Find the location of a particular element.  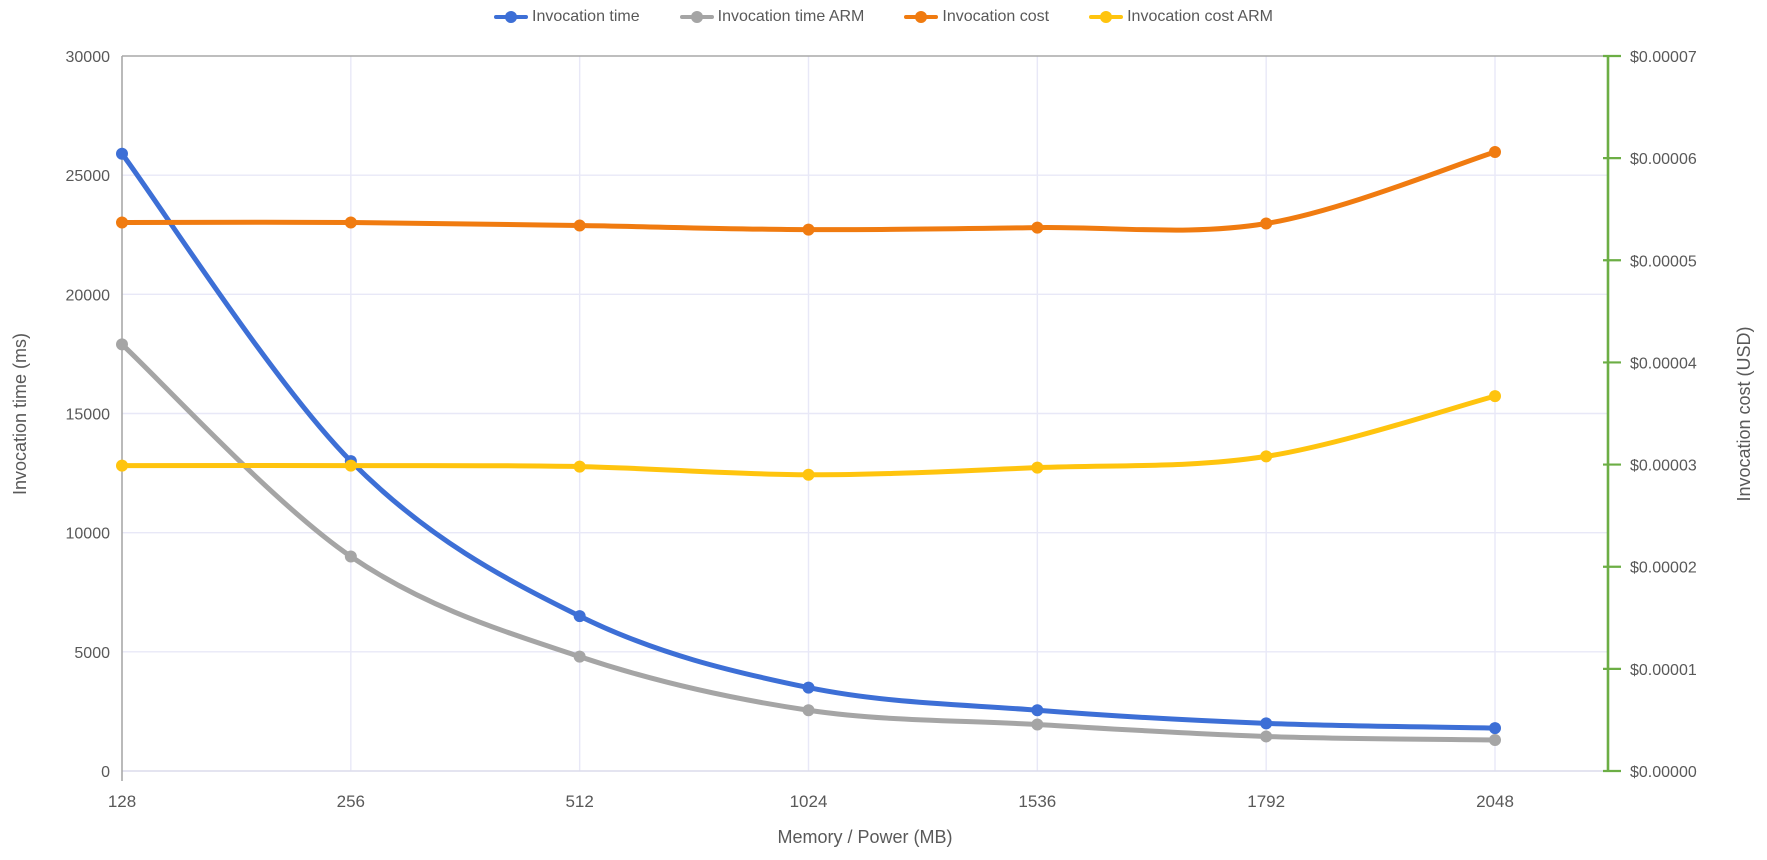

legend-label: Invocation time is located at coordinates (586, 16).